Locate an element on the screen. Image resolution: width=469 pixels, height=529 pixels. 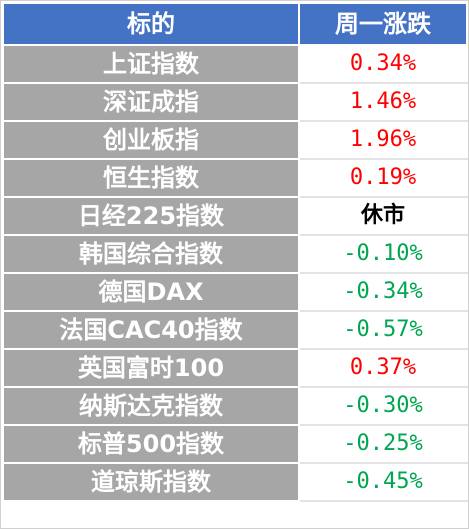
table-row: 英国富时100 0.37% is located at coordinates (235, 368).